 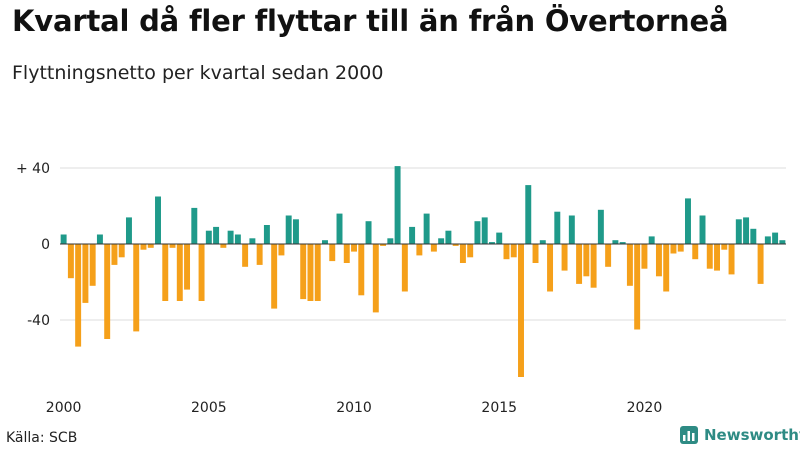 I want to click on bar-q35, so click(x=310, y=272).